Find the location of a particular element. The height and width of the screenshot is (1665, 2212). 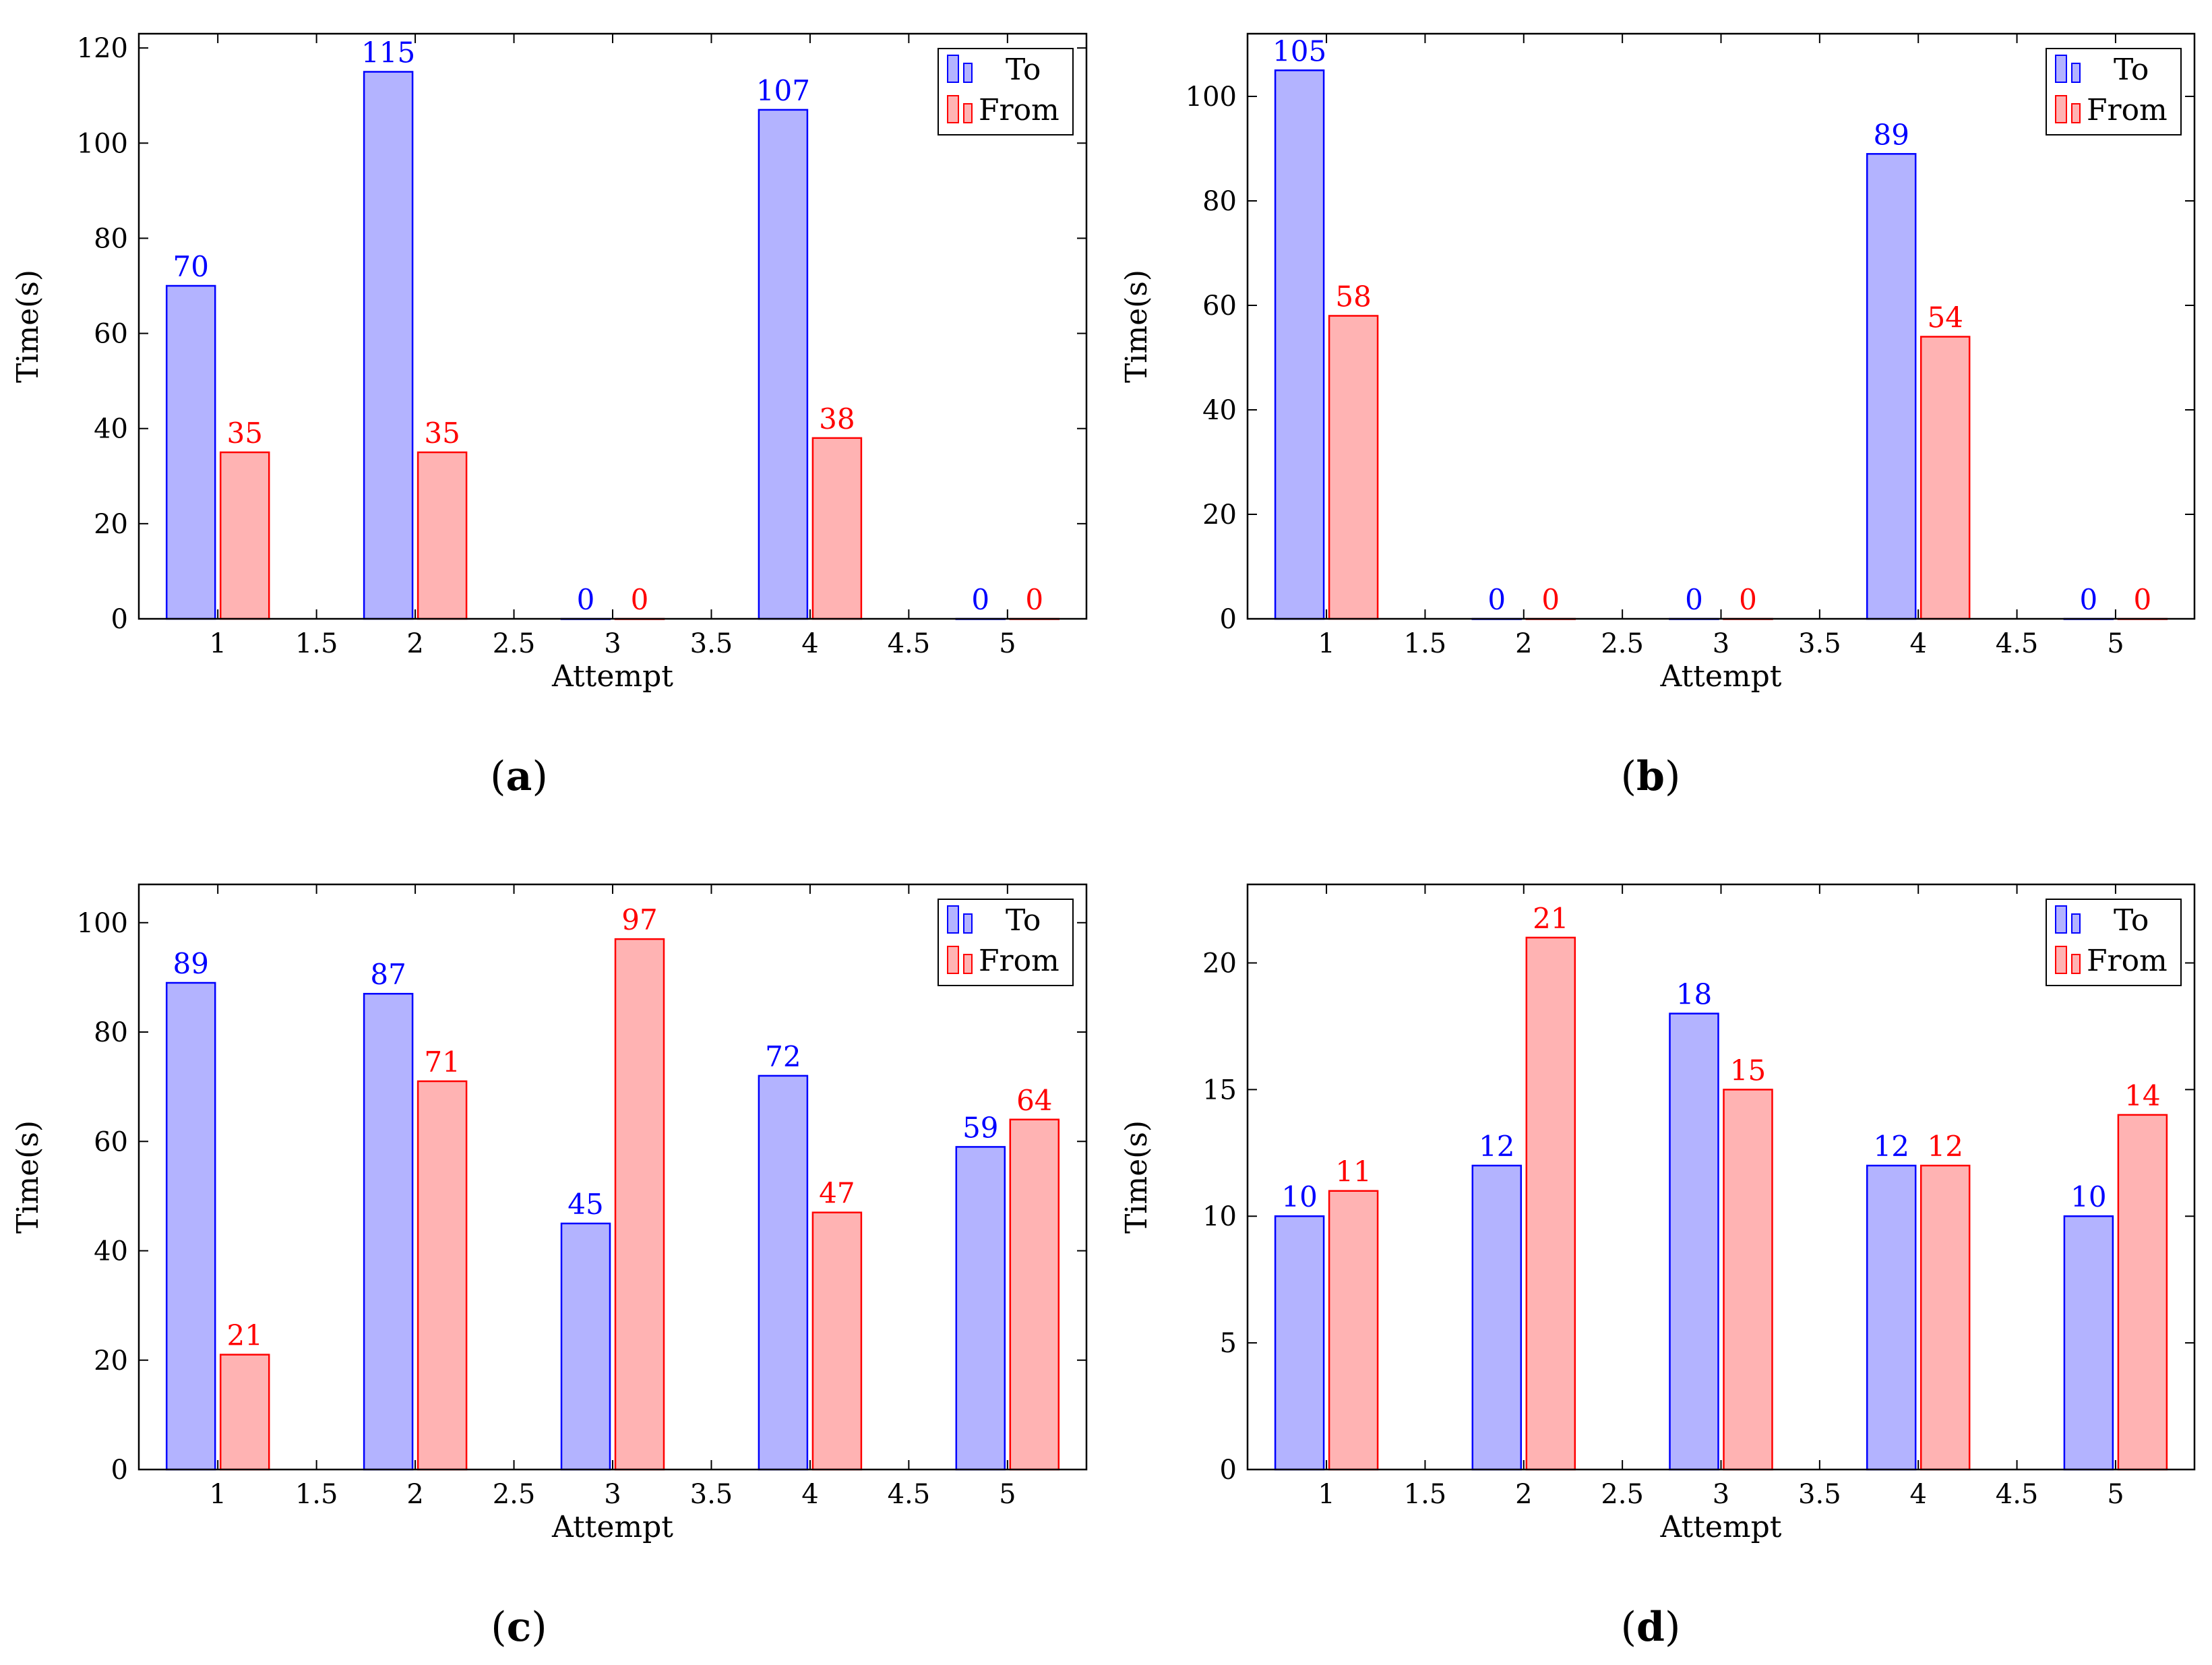

value-label-to-1: 70 is located at coordinates (190, 266).